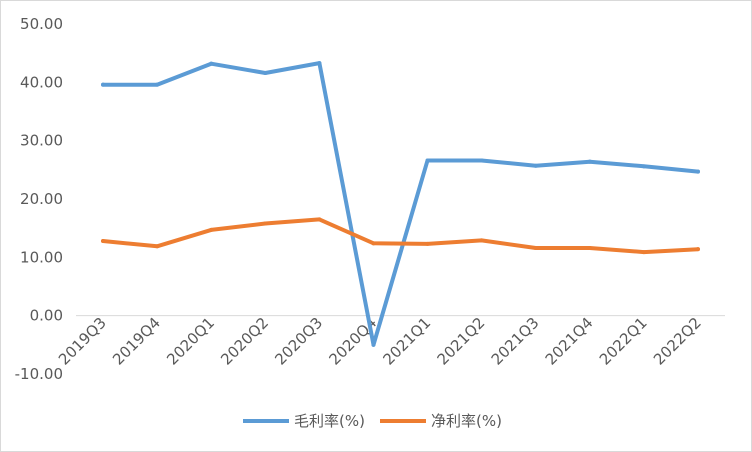 The width and height of the screenshot is (752, 452). Describe the element at coordinates (41, 24) in the screenshot. I see `y-tick-label: 50.00` at that location.